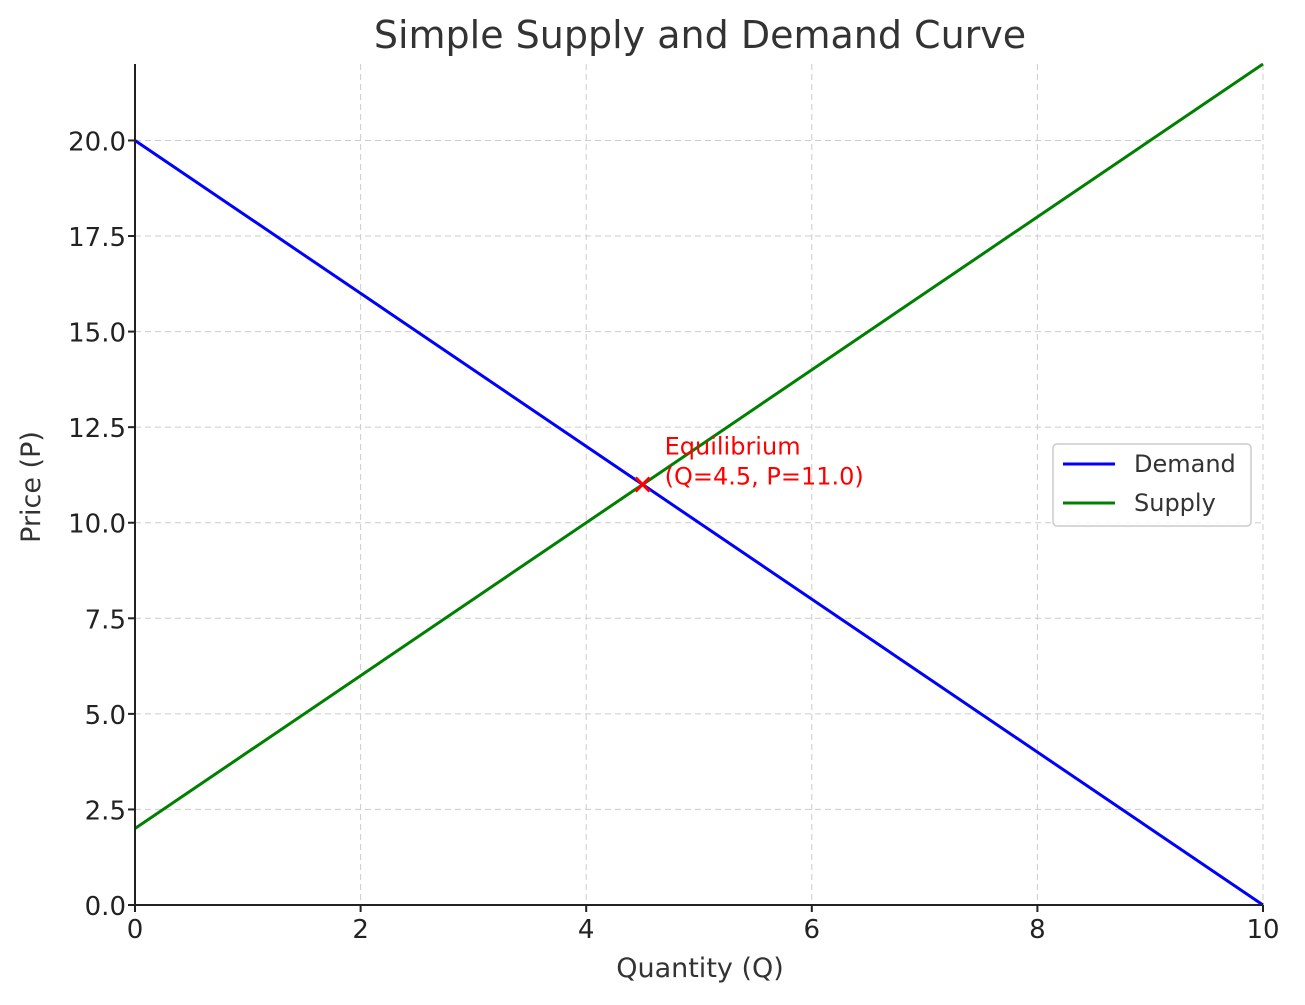 The image size is (1305, 1005). Describe the element at coordinates (1152, 485) in the screenshot. I see `legend: Demand Supply` at that location.